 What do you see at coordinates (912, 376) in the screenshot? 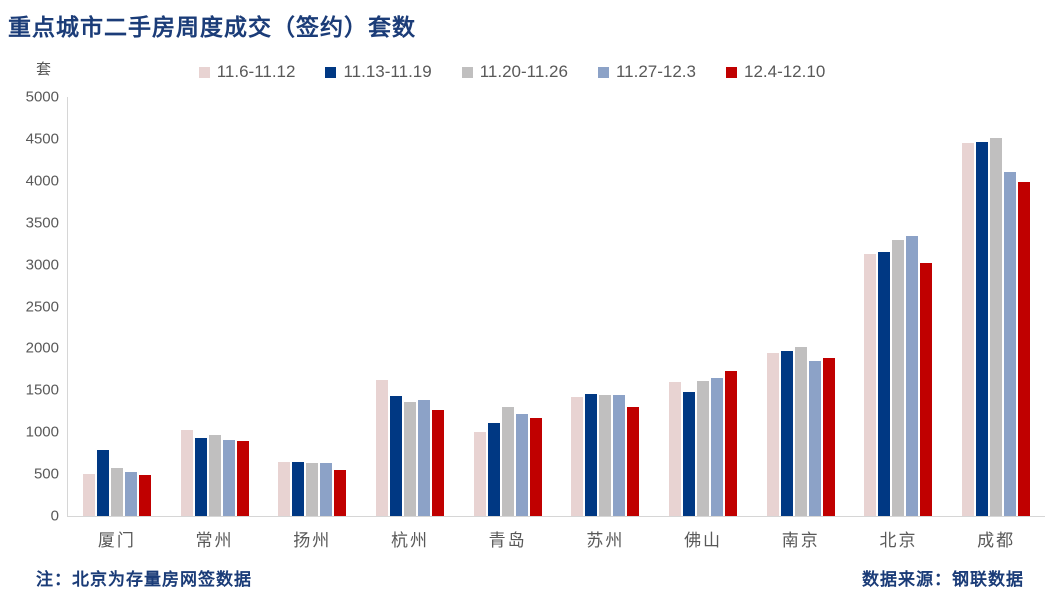
I see `bar-北京-11.27-12.3` at bounding box center [912, 376].